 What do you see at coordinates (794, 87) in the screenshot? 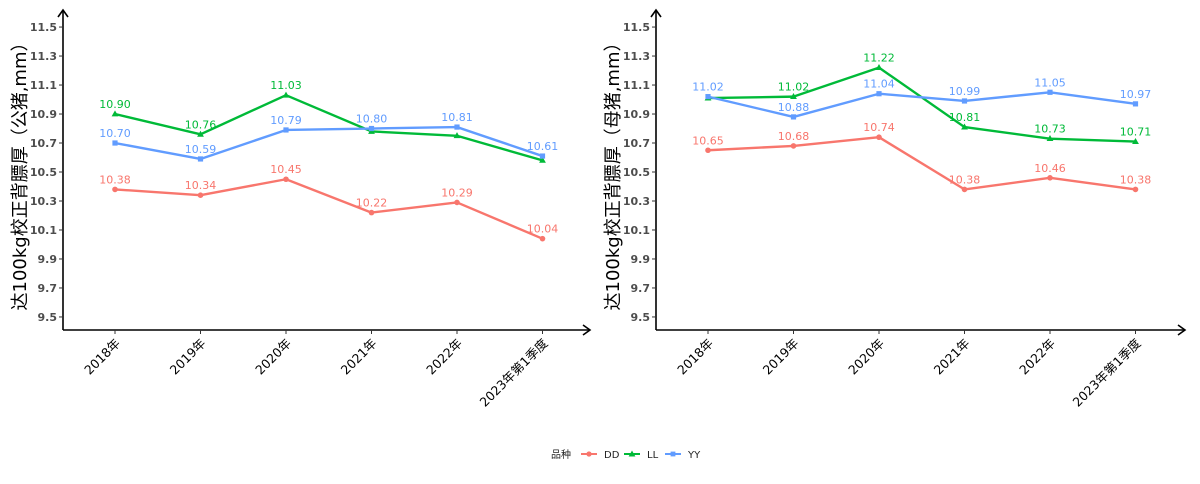
I see `data-label: 11.02` at bounding box center [794, 87].